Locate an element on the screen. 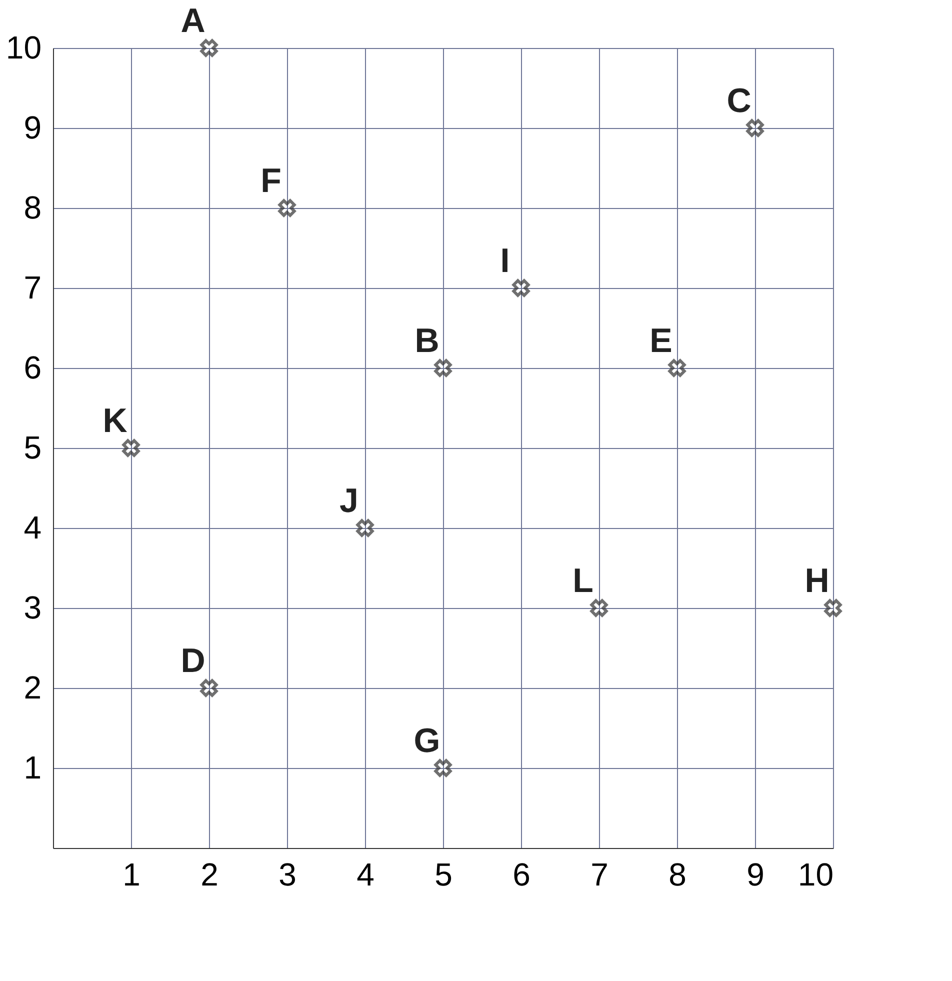  x-tick-label: 4 is located at coordinates (365, 874).